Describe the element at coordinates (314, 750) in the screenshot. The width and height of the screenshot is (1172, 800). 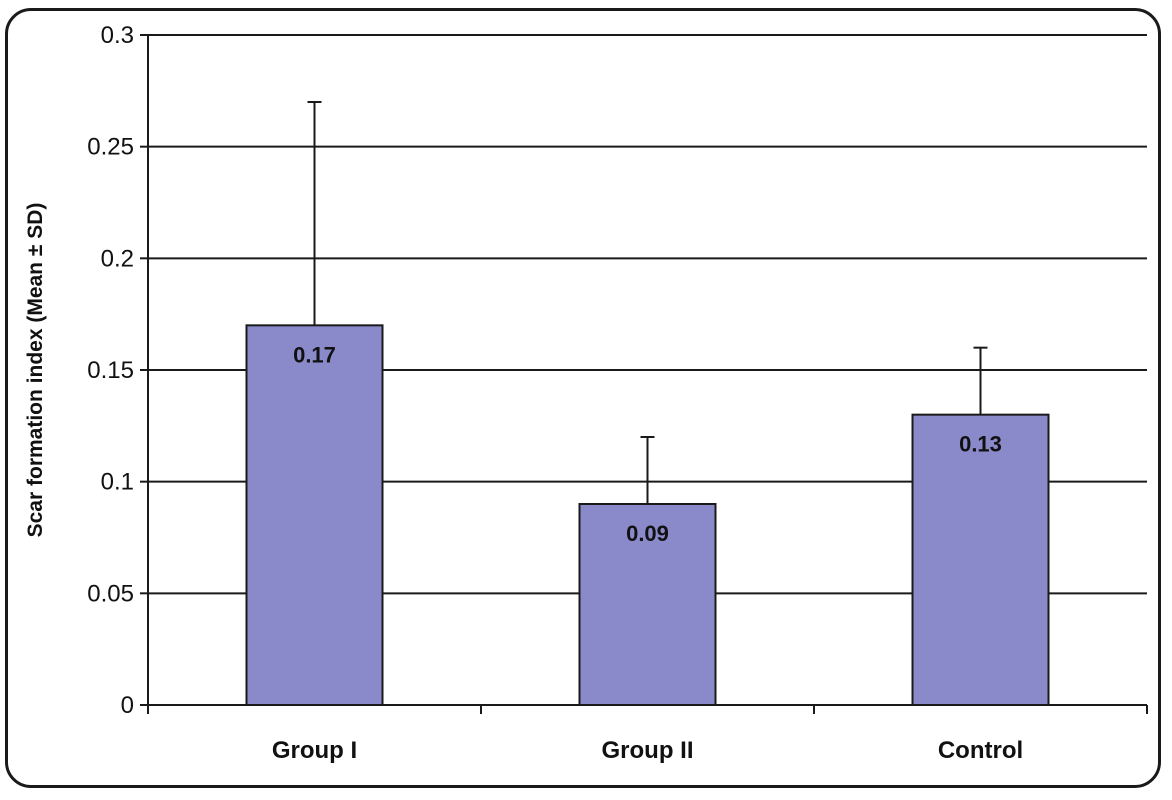
I see `x-category-label: Group I` at that location.